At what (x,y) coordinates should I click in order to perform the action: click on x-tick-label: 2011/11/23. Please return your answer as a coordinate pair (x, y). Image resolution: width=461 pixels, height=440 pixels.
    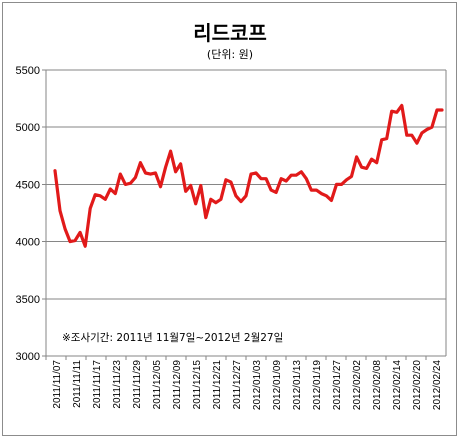
    Looking at the image, I should click on (117, 384).